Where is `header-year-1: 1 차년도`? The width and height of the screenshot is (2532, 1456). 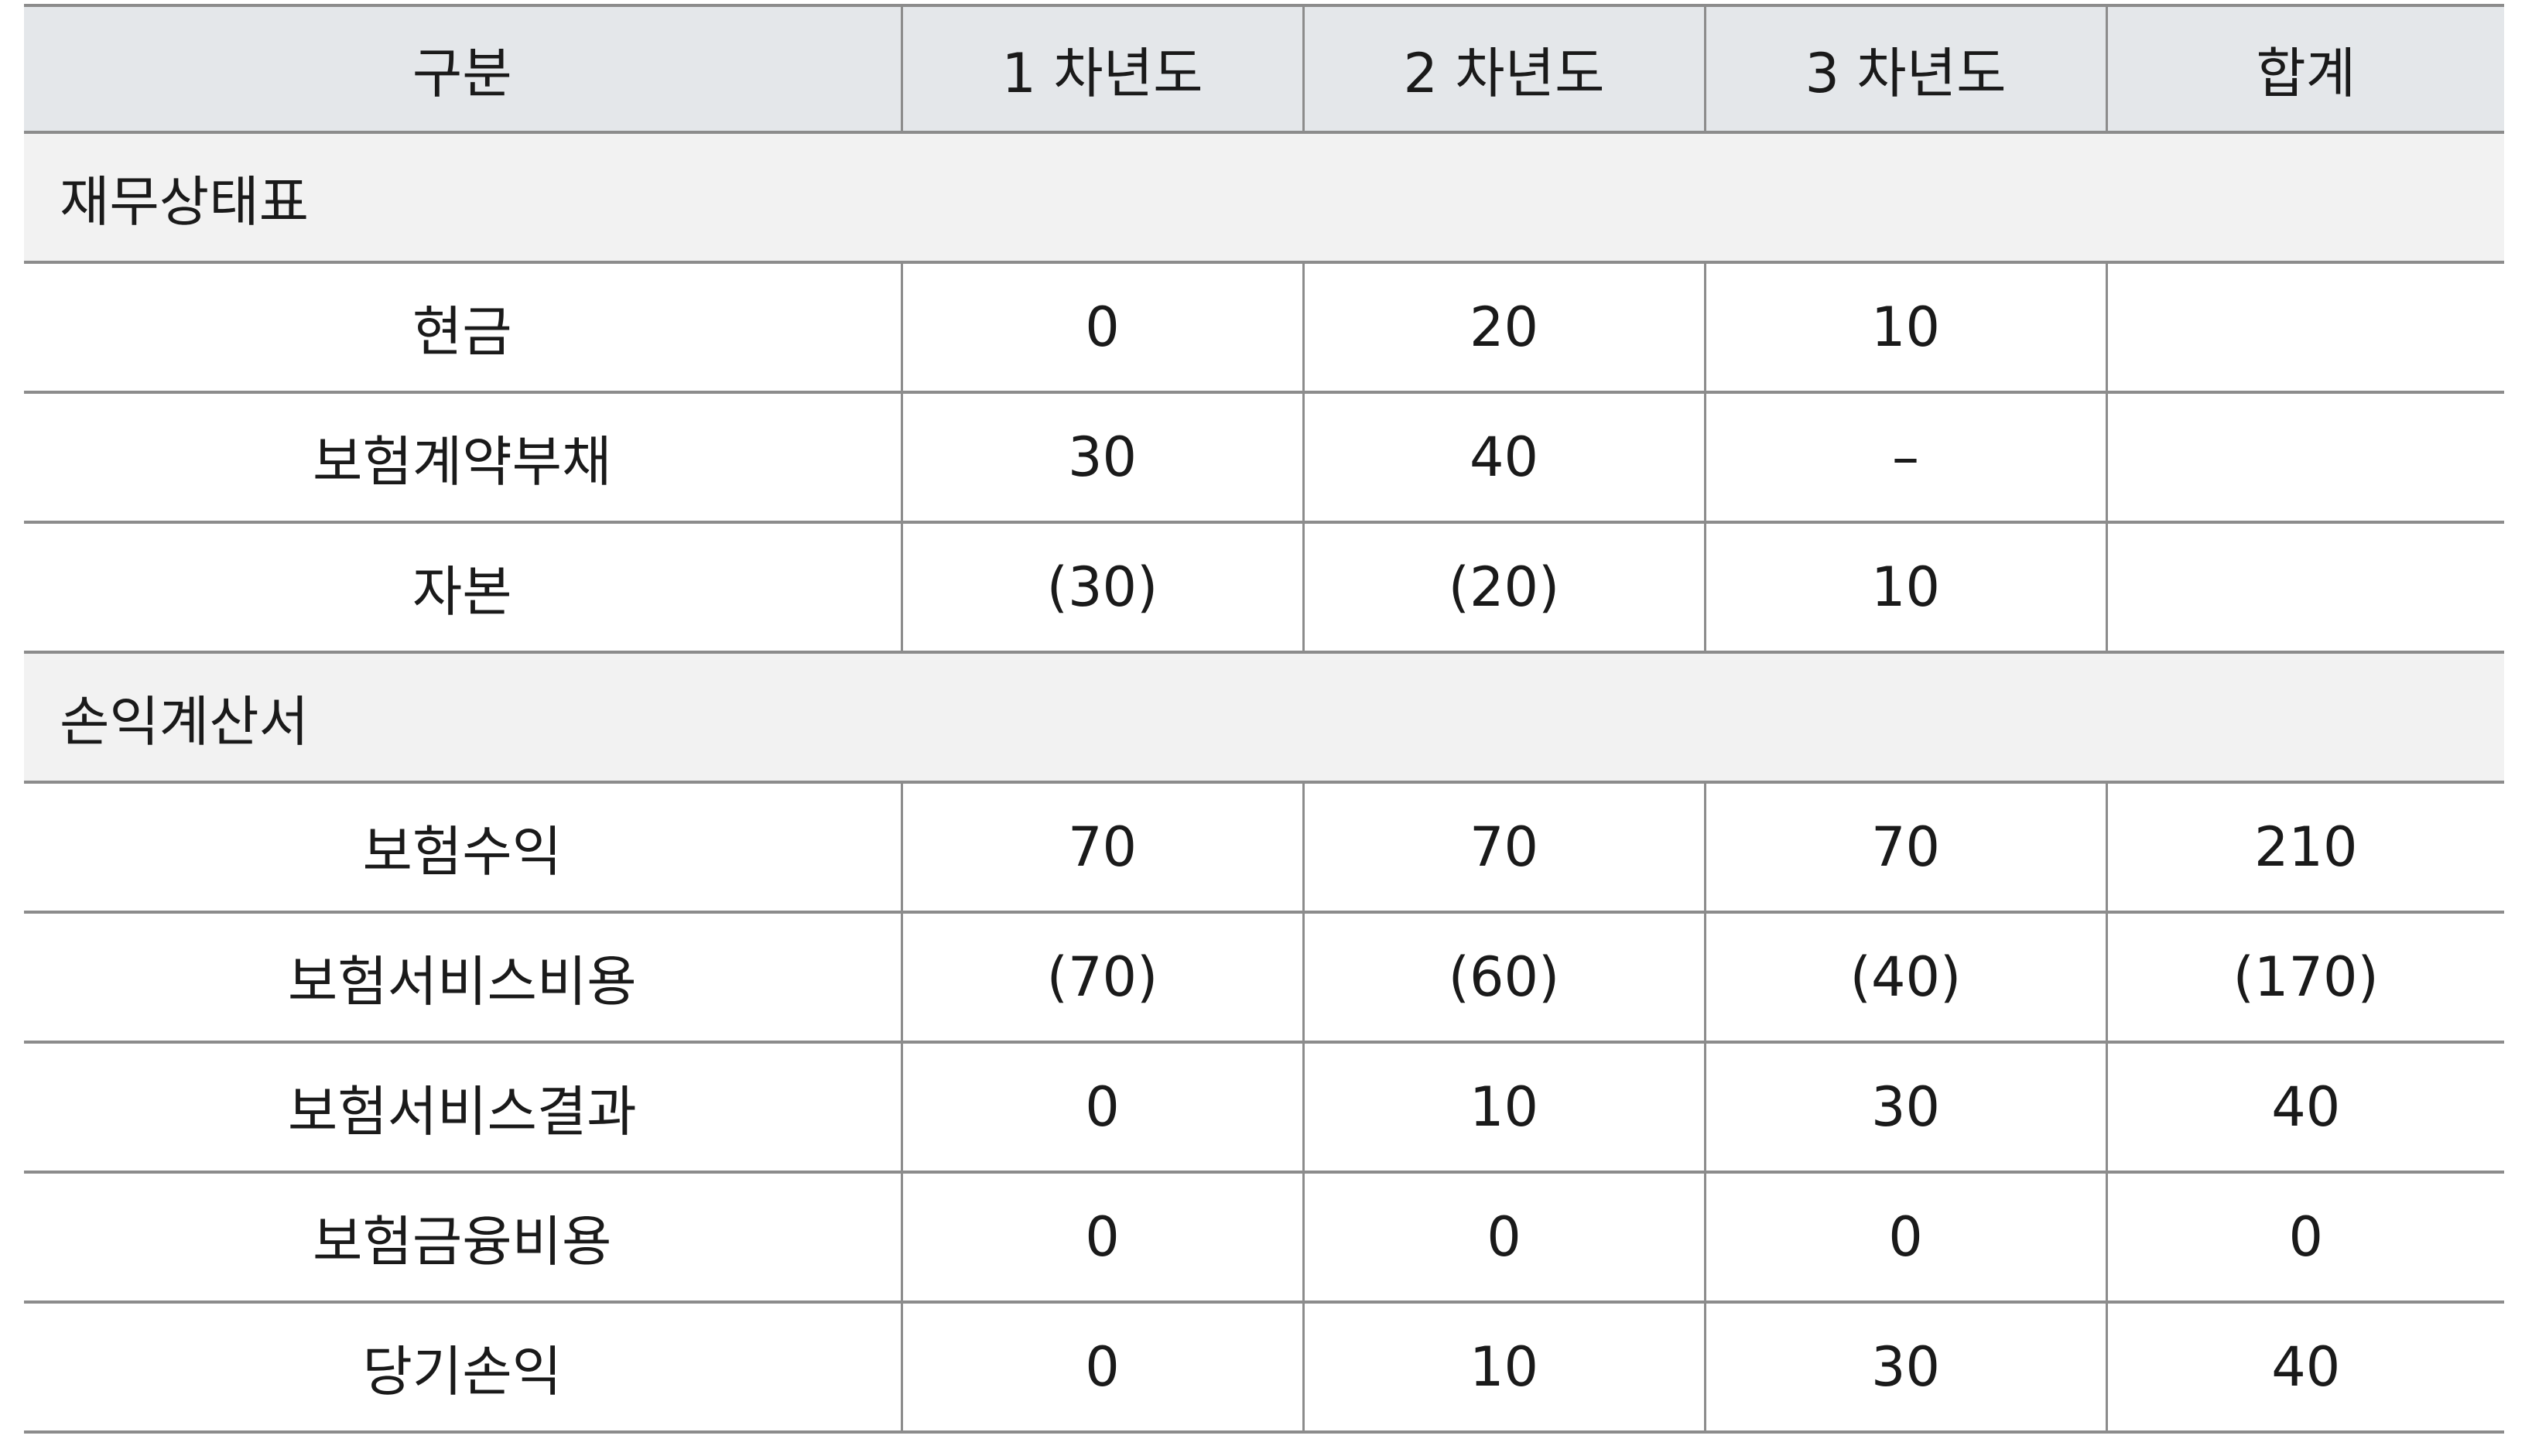
header-year-1: 1 차년도 is located at coordinates (1103, 69).